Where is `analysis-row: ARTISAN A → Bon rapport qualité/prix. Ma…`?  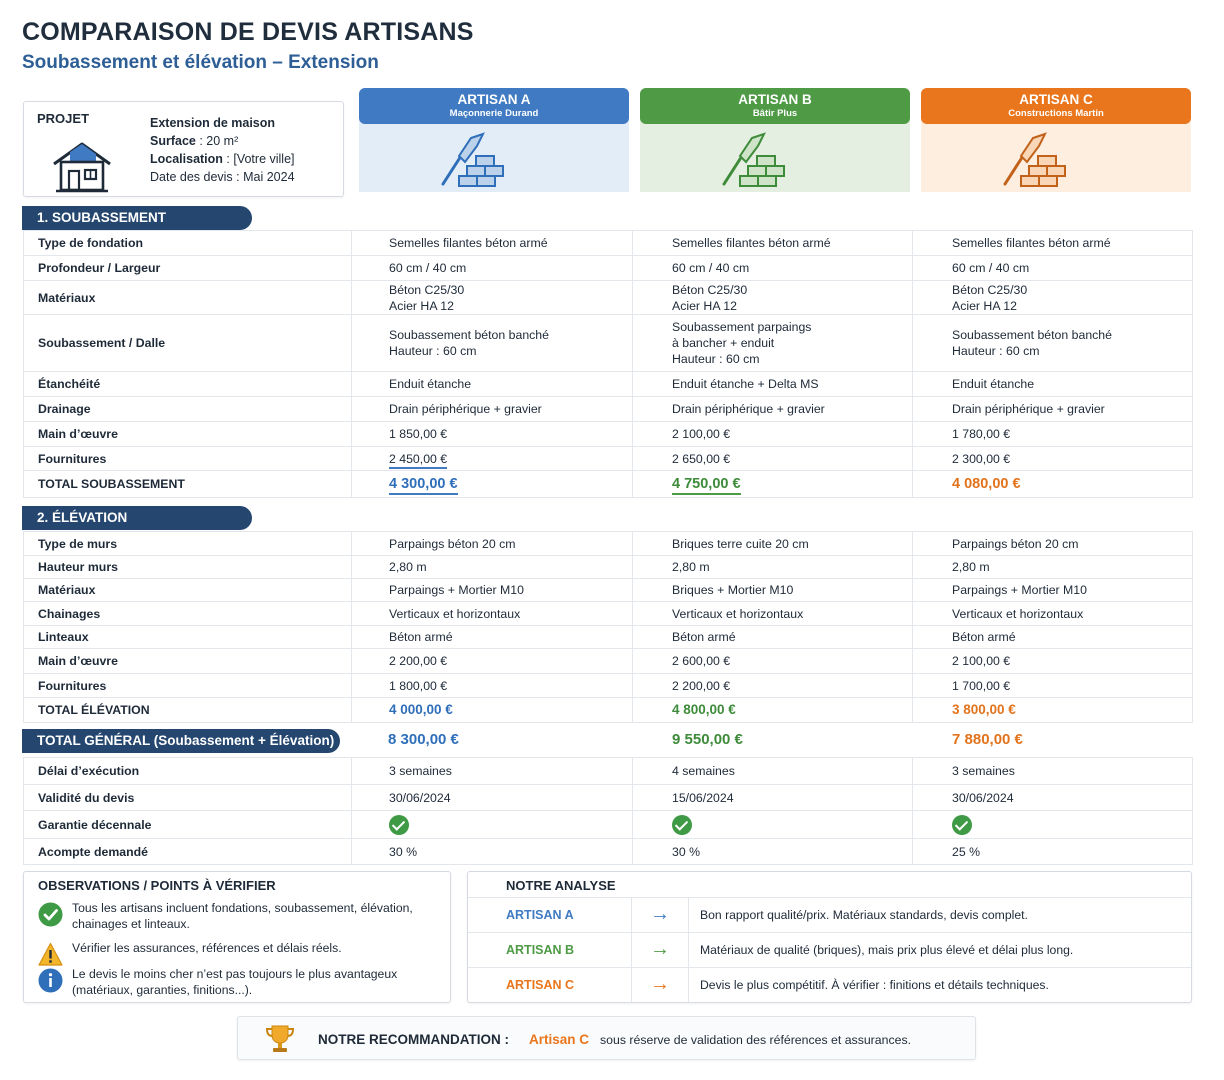 analysis-row: ARTISAN A → Bon rapport qualité/prix. Ma… is located at coordinates (829, 914).